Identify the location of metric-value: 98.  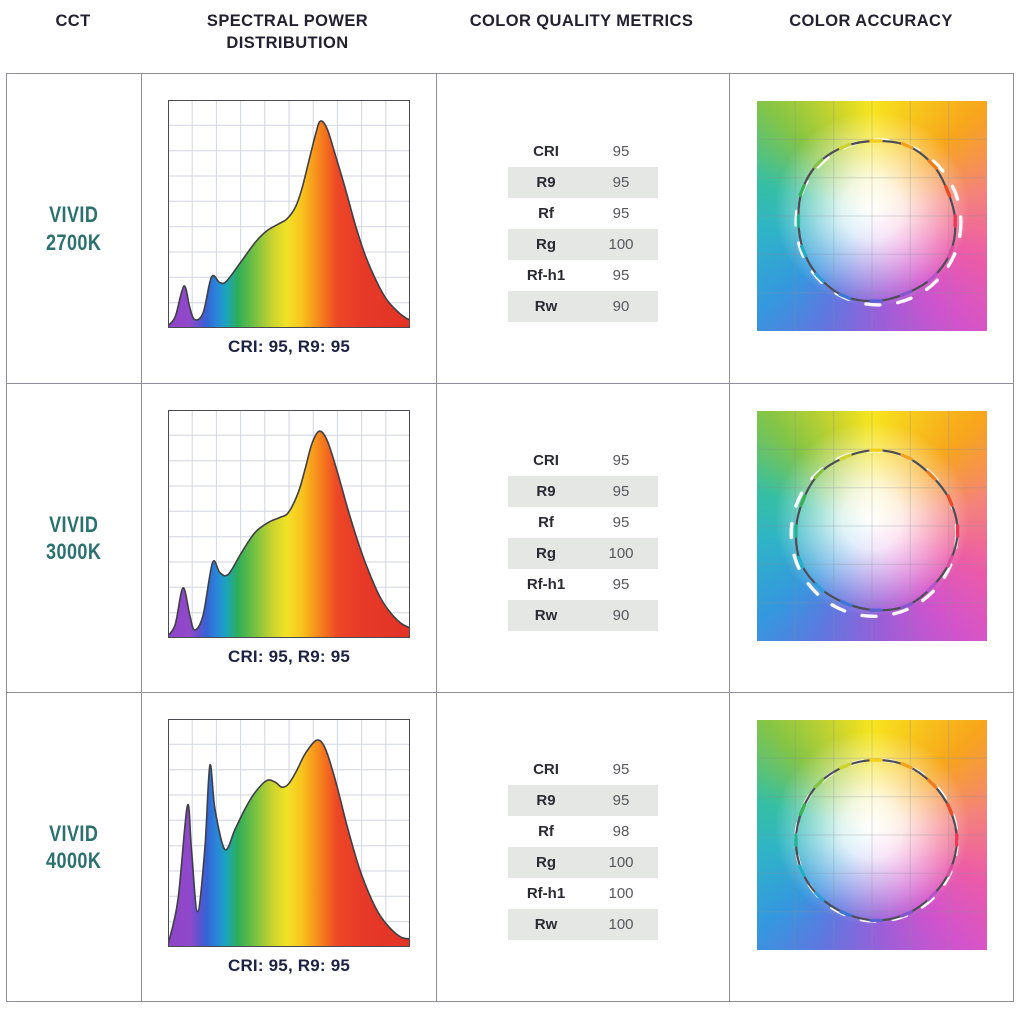
(621, 831).